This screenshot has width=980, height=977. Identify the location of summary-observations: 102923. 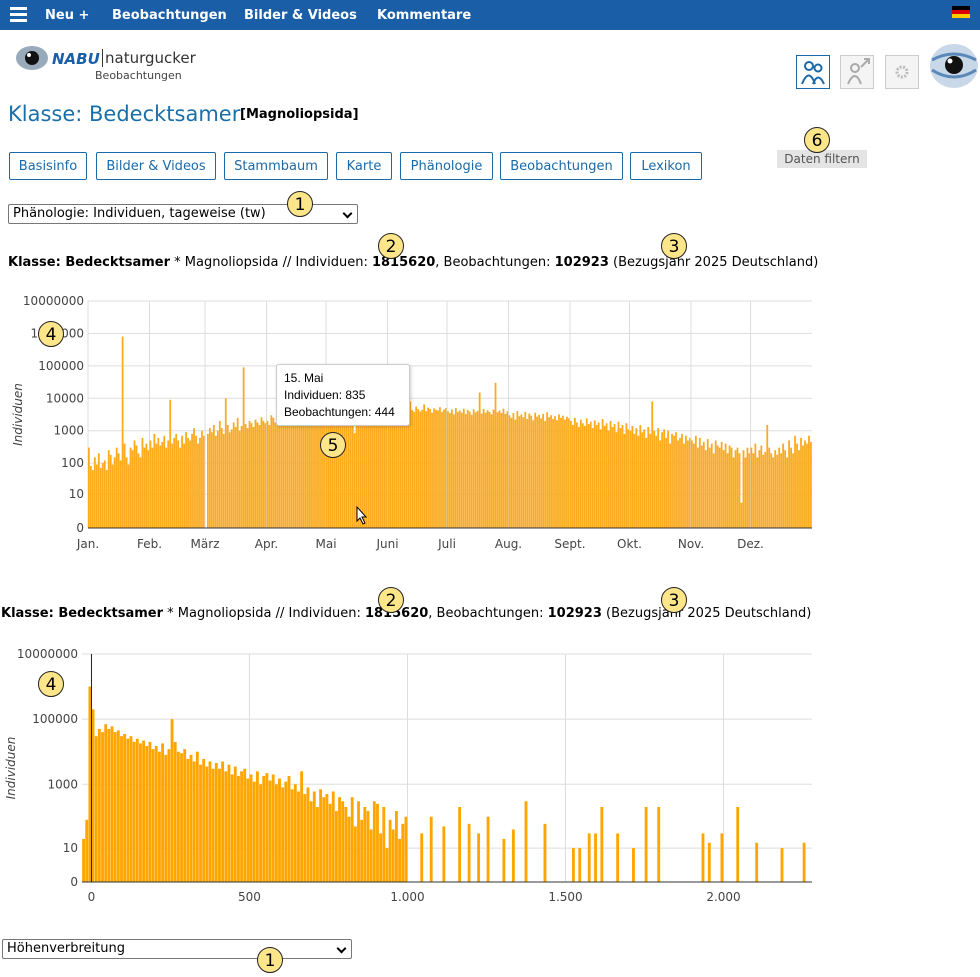
(581, 262).